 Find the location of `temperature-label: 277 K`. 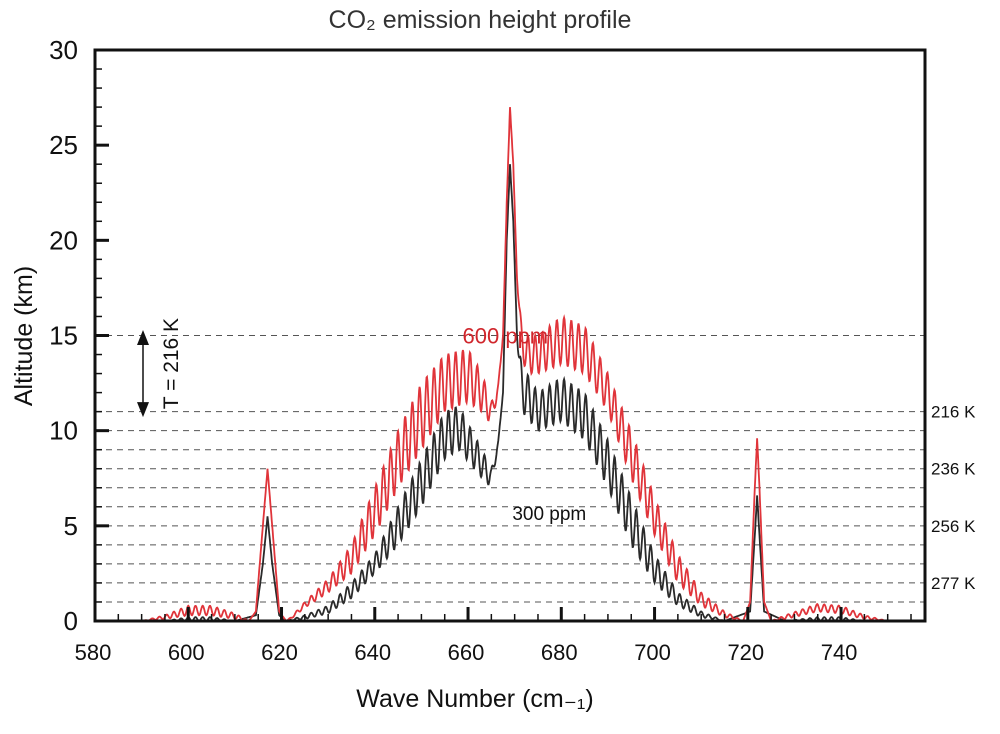

temperature-label: 277 K is located at coordinates (953, 583).